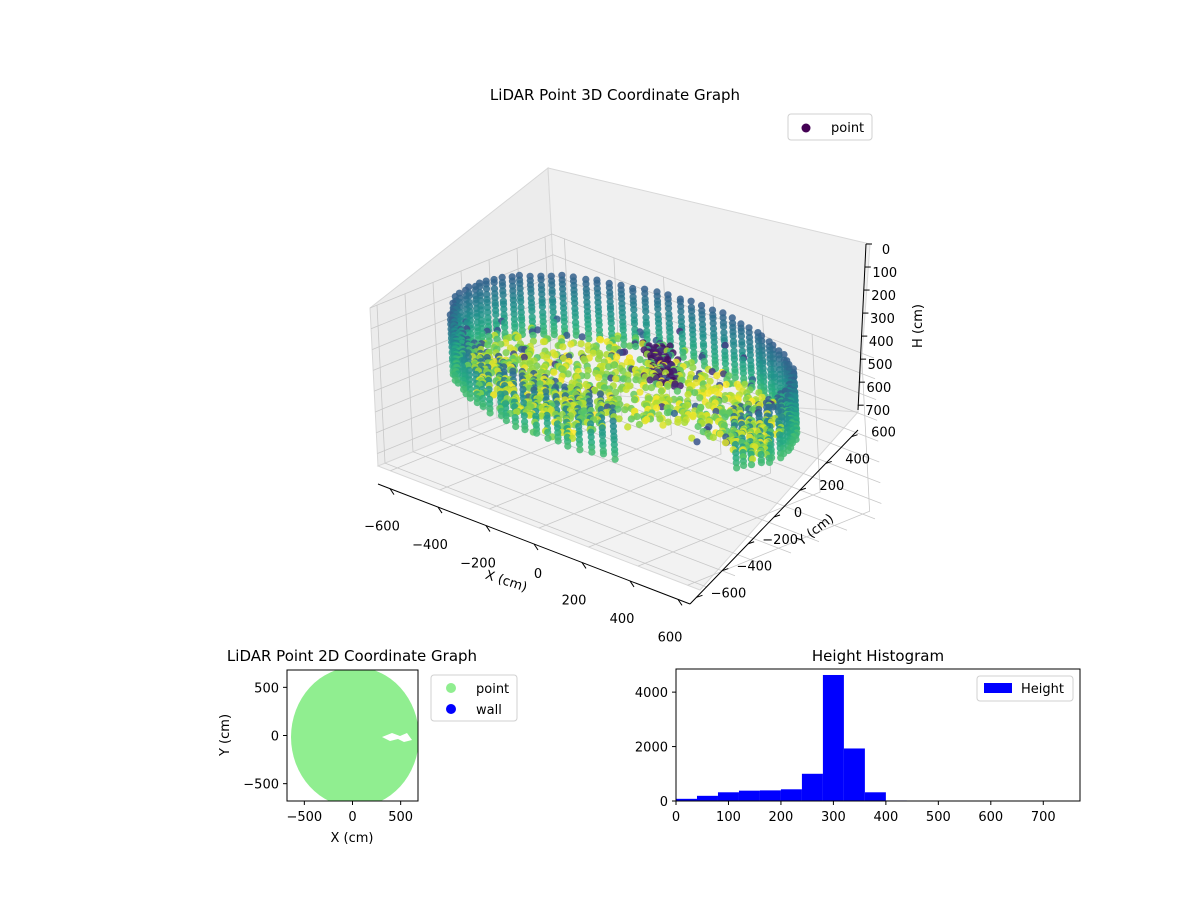  I want to click on x-tick-label-hist: 300, so click(833, 817).